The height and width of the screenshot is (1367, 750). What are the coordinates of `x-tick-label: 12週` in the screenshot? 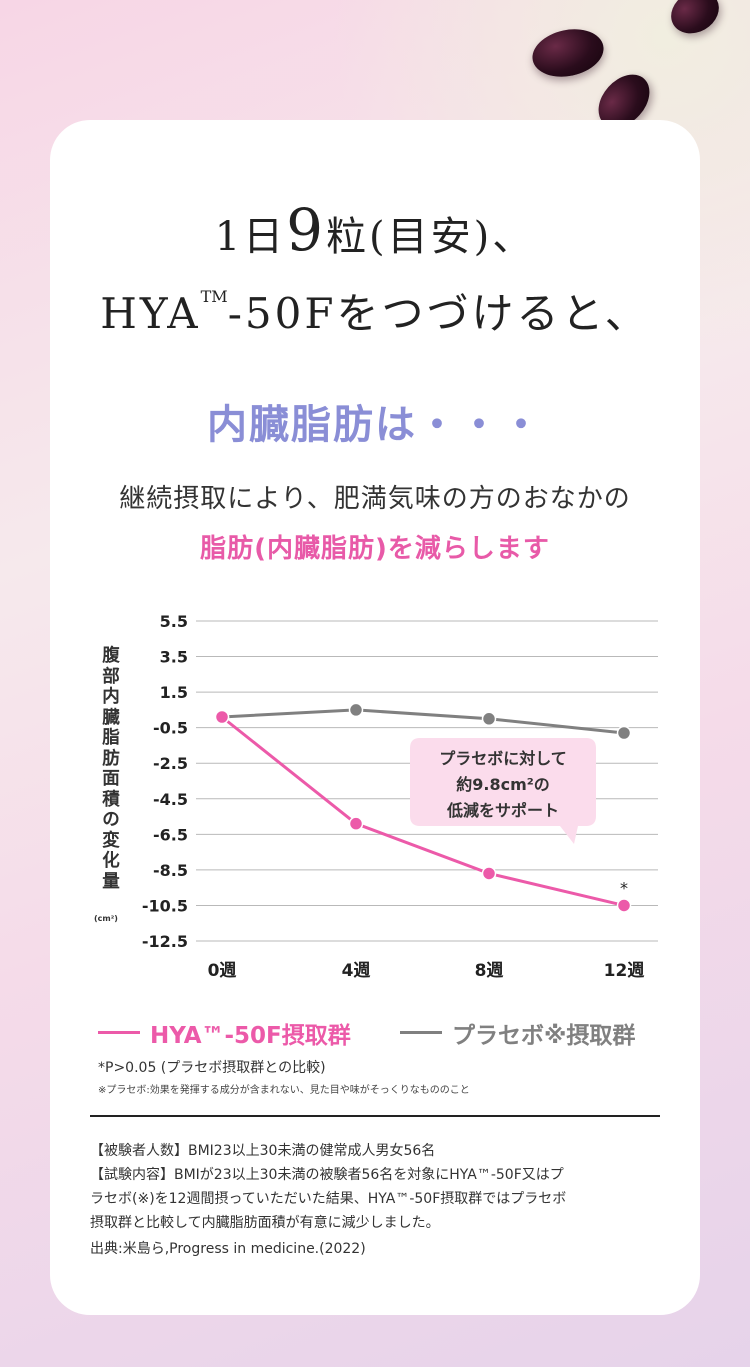 It's located at (624, 971).